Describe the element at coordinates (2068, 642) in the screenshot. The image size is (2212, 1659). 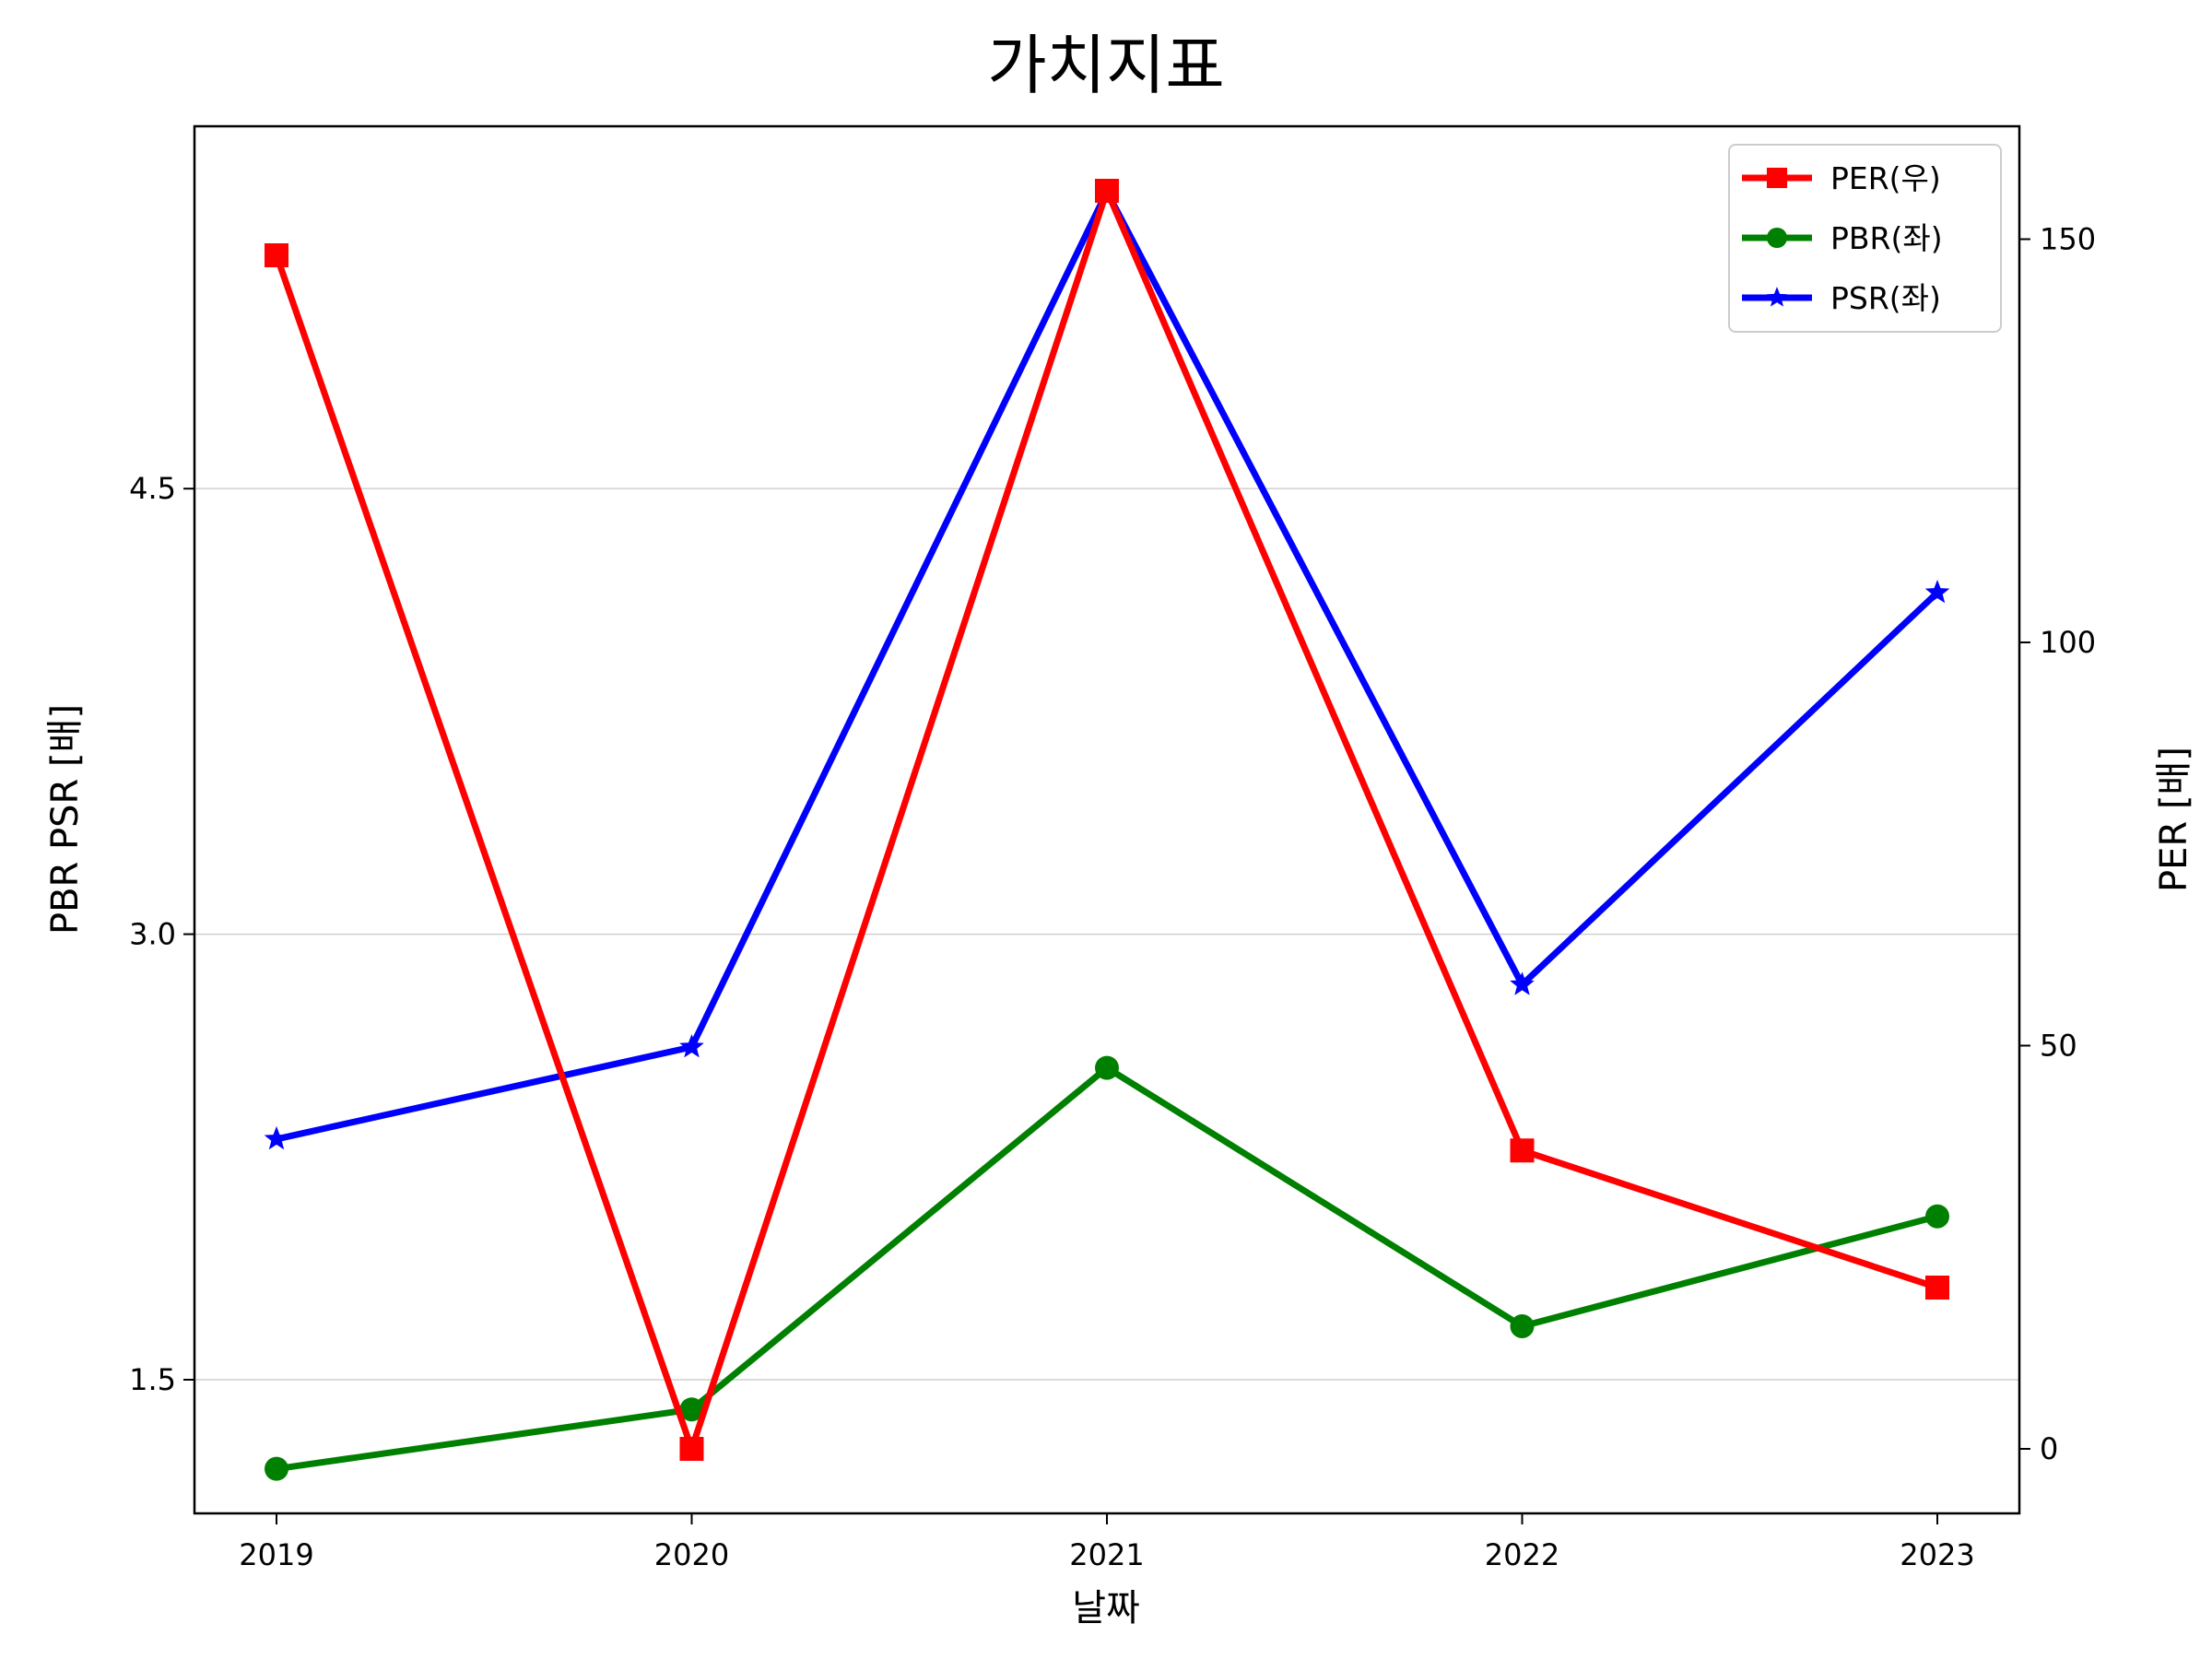
I see `y-right-tick-label: 100` at that location.